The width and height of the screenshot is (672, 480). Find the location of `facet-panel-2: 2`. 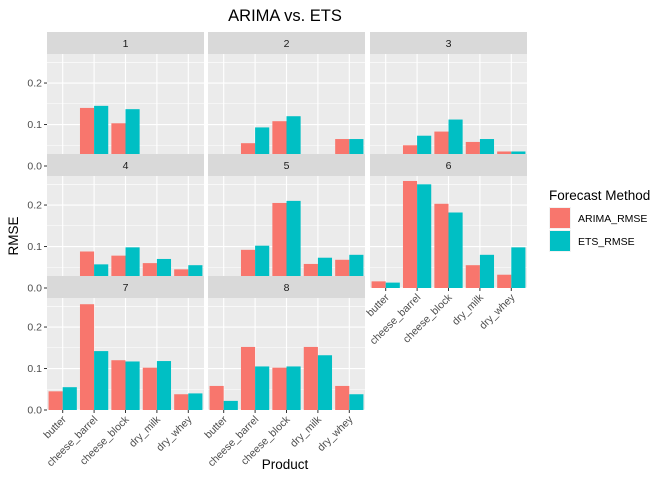

facet-panel-2: 2 is located at coordinates (286, 99).